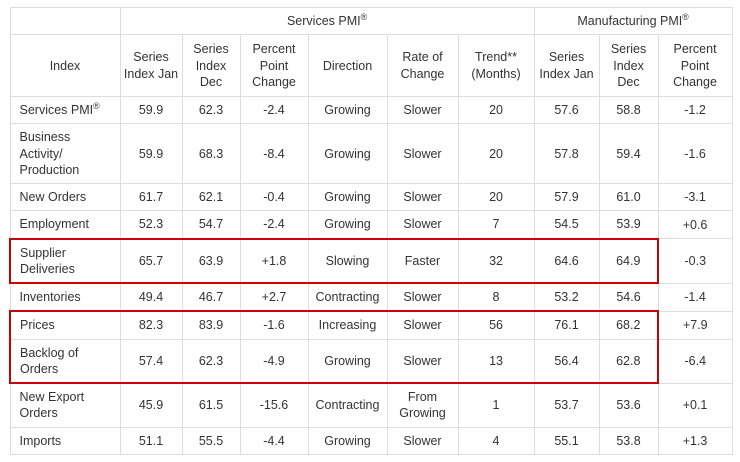 This screenshot has width=740, height=462. I want to click on data-cell: +1.8, so click(274, 260).